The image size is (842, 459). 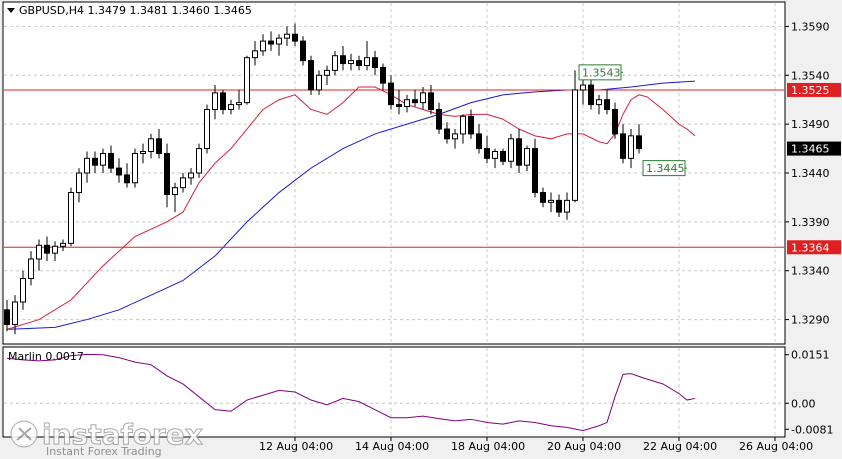 What do you see at coordinates (776, 446) in the screenshot?
I see `time-tick-label: 26 Aug 04:00` at bounding box center [776, 446].